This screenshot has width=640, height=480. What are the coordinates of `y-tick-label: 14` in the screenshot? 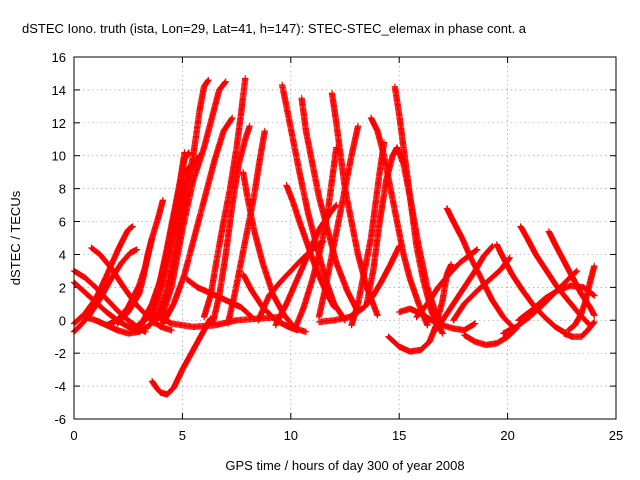 It's located at (59, 90).